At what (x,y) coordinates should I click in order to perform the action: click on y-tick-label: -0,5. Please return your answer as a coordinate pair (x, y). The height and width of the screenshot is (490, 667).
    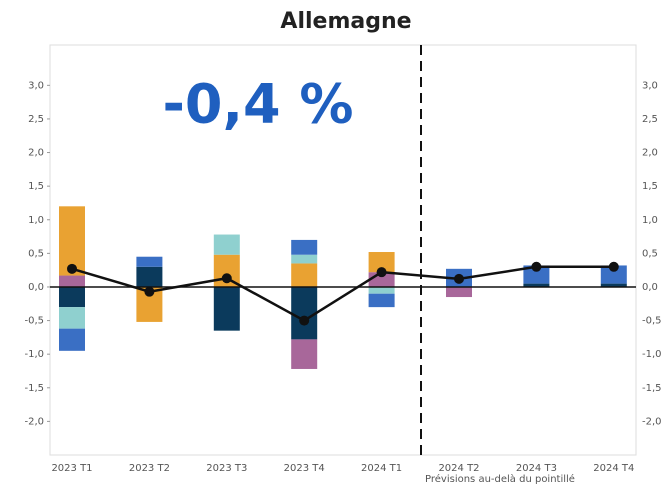
    Looking at the image, I should click on (34, 321).